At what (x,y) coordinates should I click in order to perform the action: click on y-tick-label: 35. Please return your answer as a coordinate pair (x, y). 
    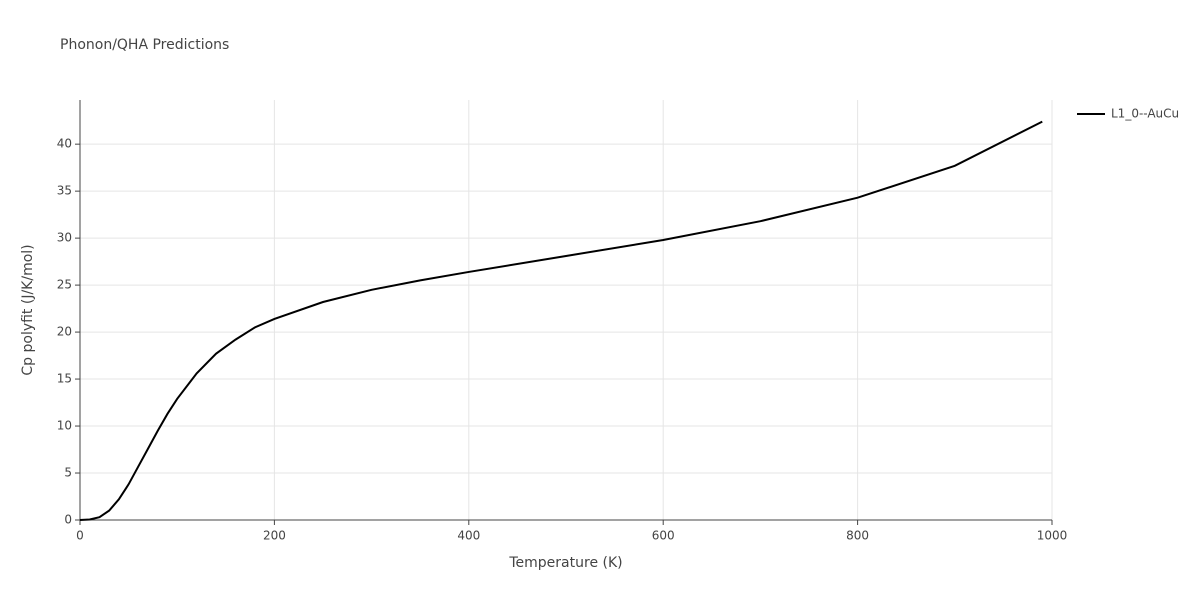
    Looking at the image, I should click on (64, 191).